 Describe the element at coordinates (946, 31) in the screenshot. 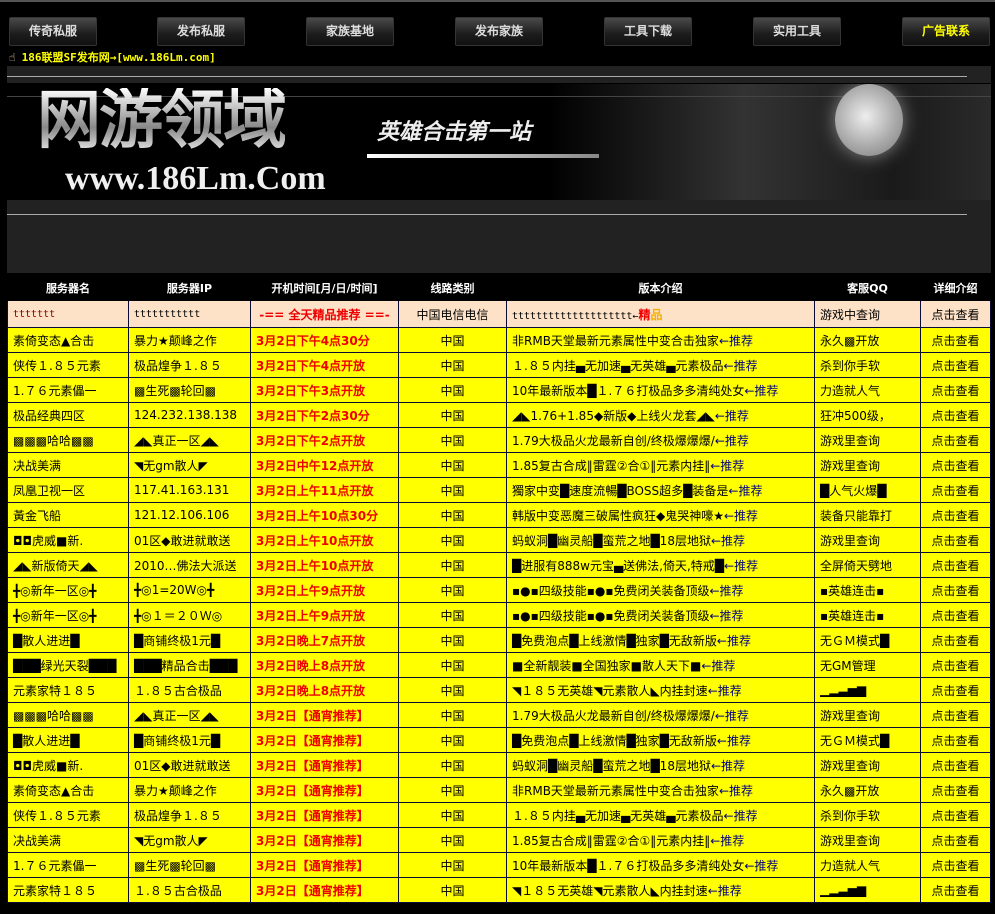

I see `nav-button-ad-contact: 广告联系` at that location.